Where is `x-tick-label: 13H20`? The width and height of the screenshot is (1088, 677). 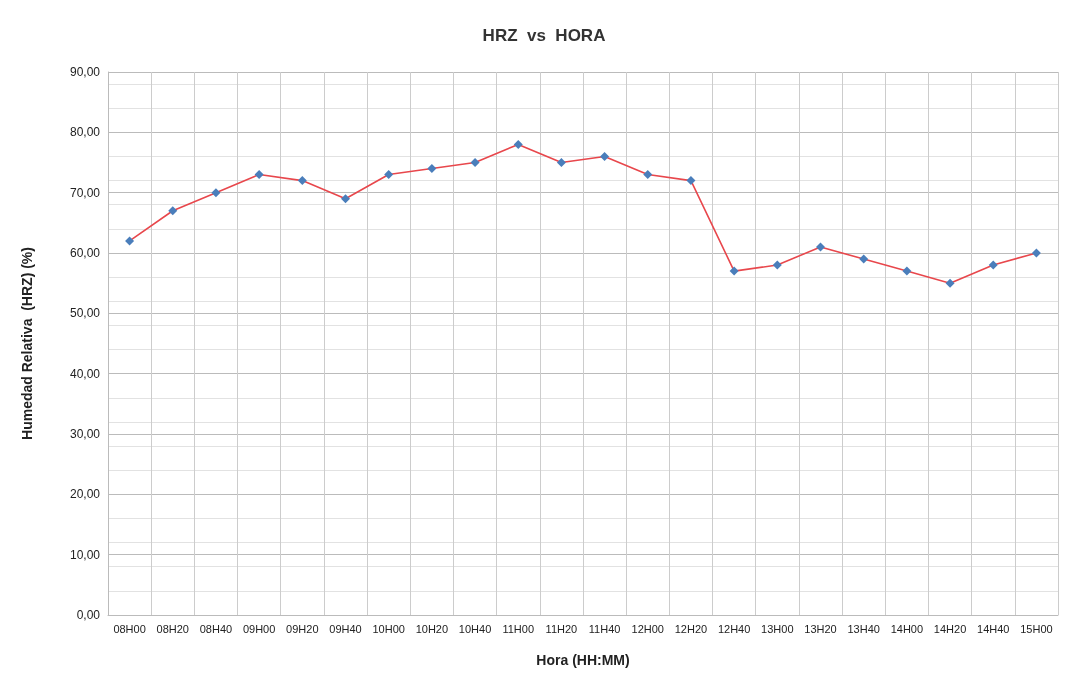
x-tick-label: 13H20 is located at coordinates (820, 628).